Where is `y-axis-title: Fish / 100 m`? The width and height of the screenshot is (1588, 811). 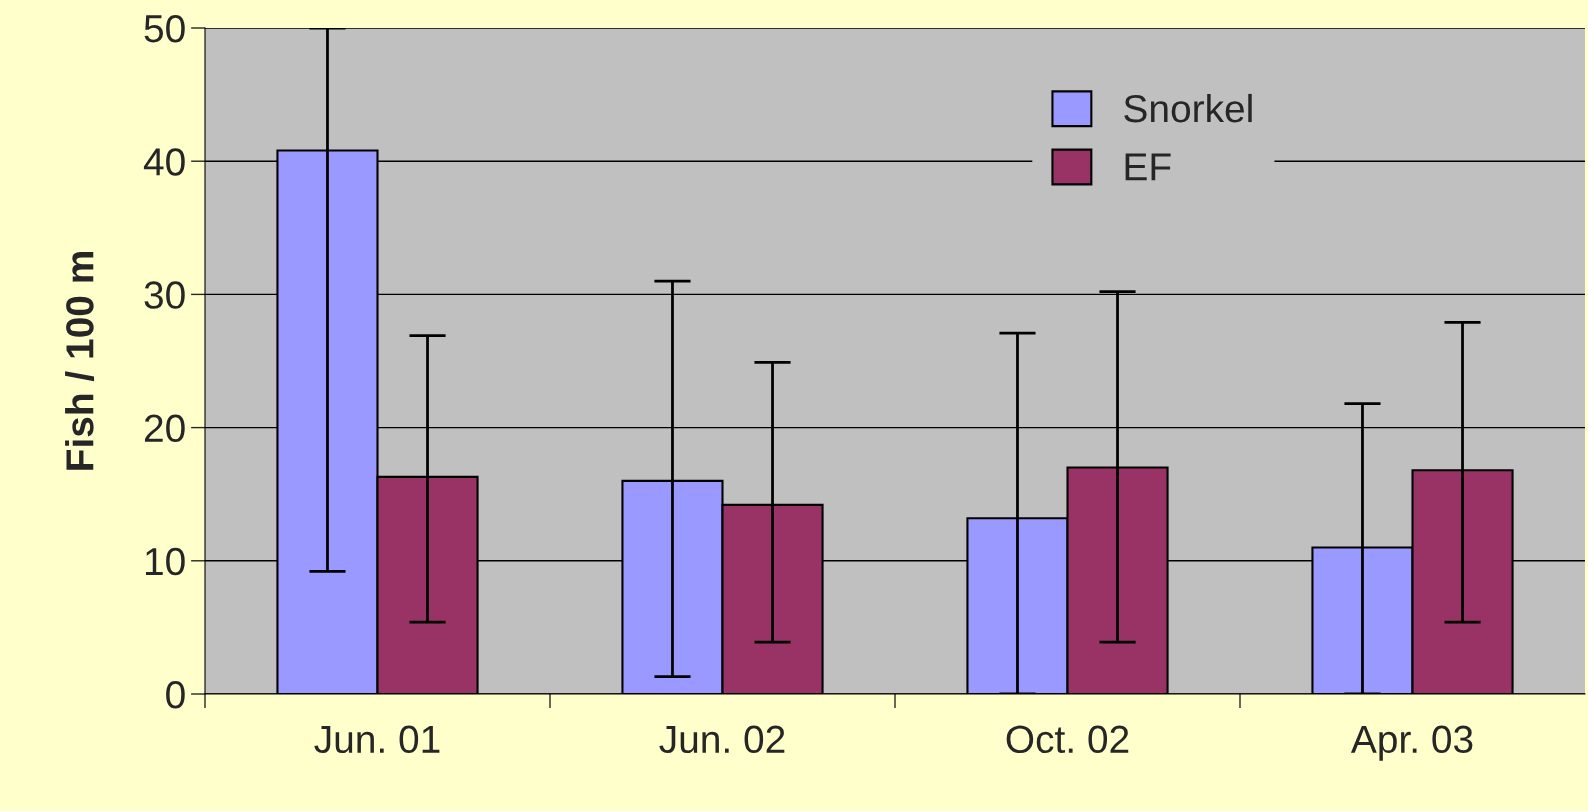 y-axis-title: Fish / 100 m is located at coordinates (80, 361).